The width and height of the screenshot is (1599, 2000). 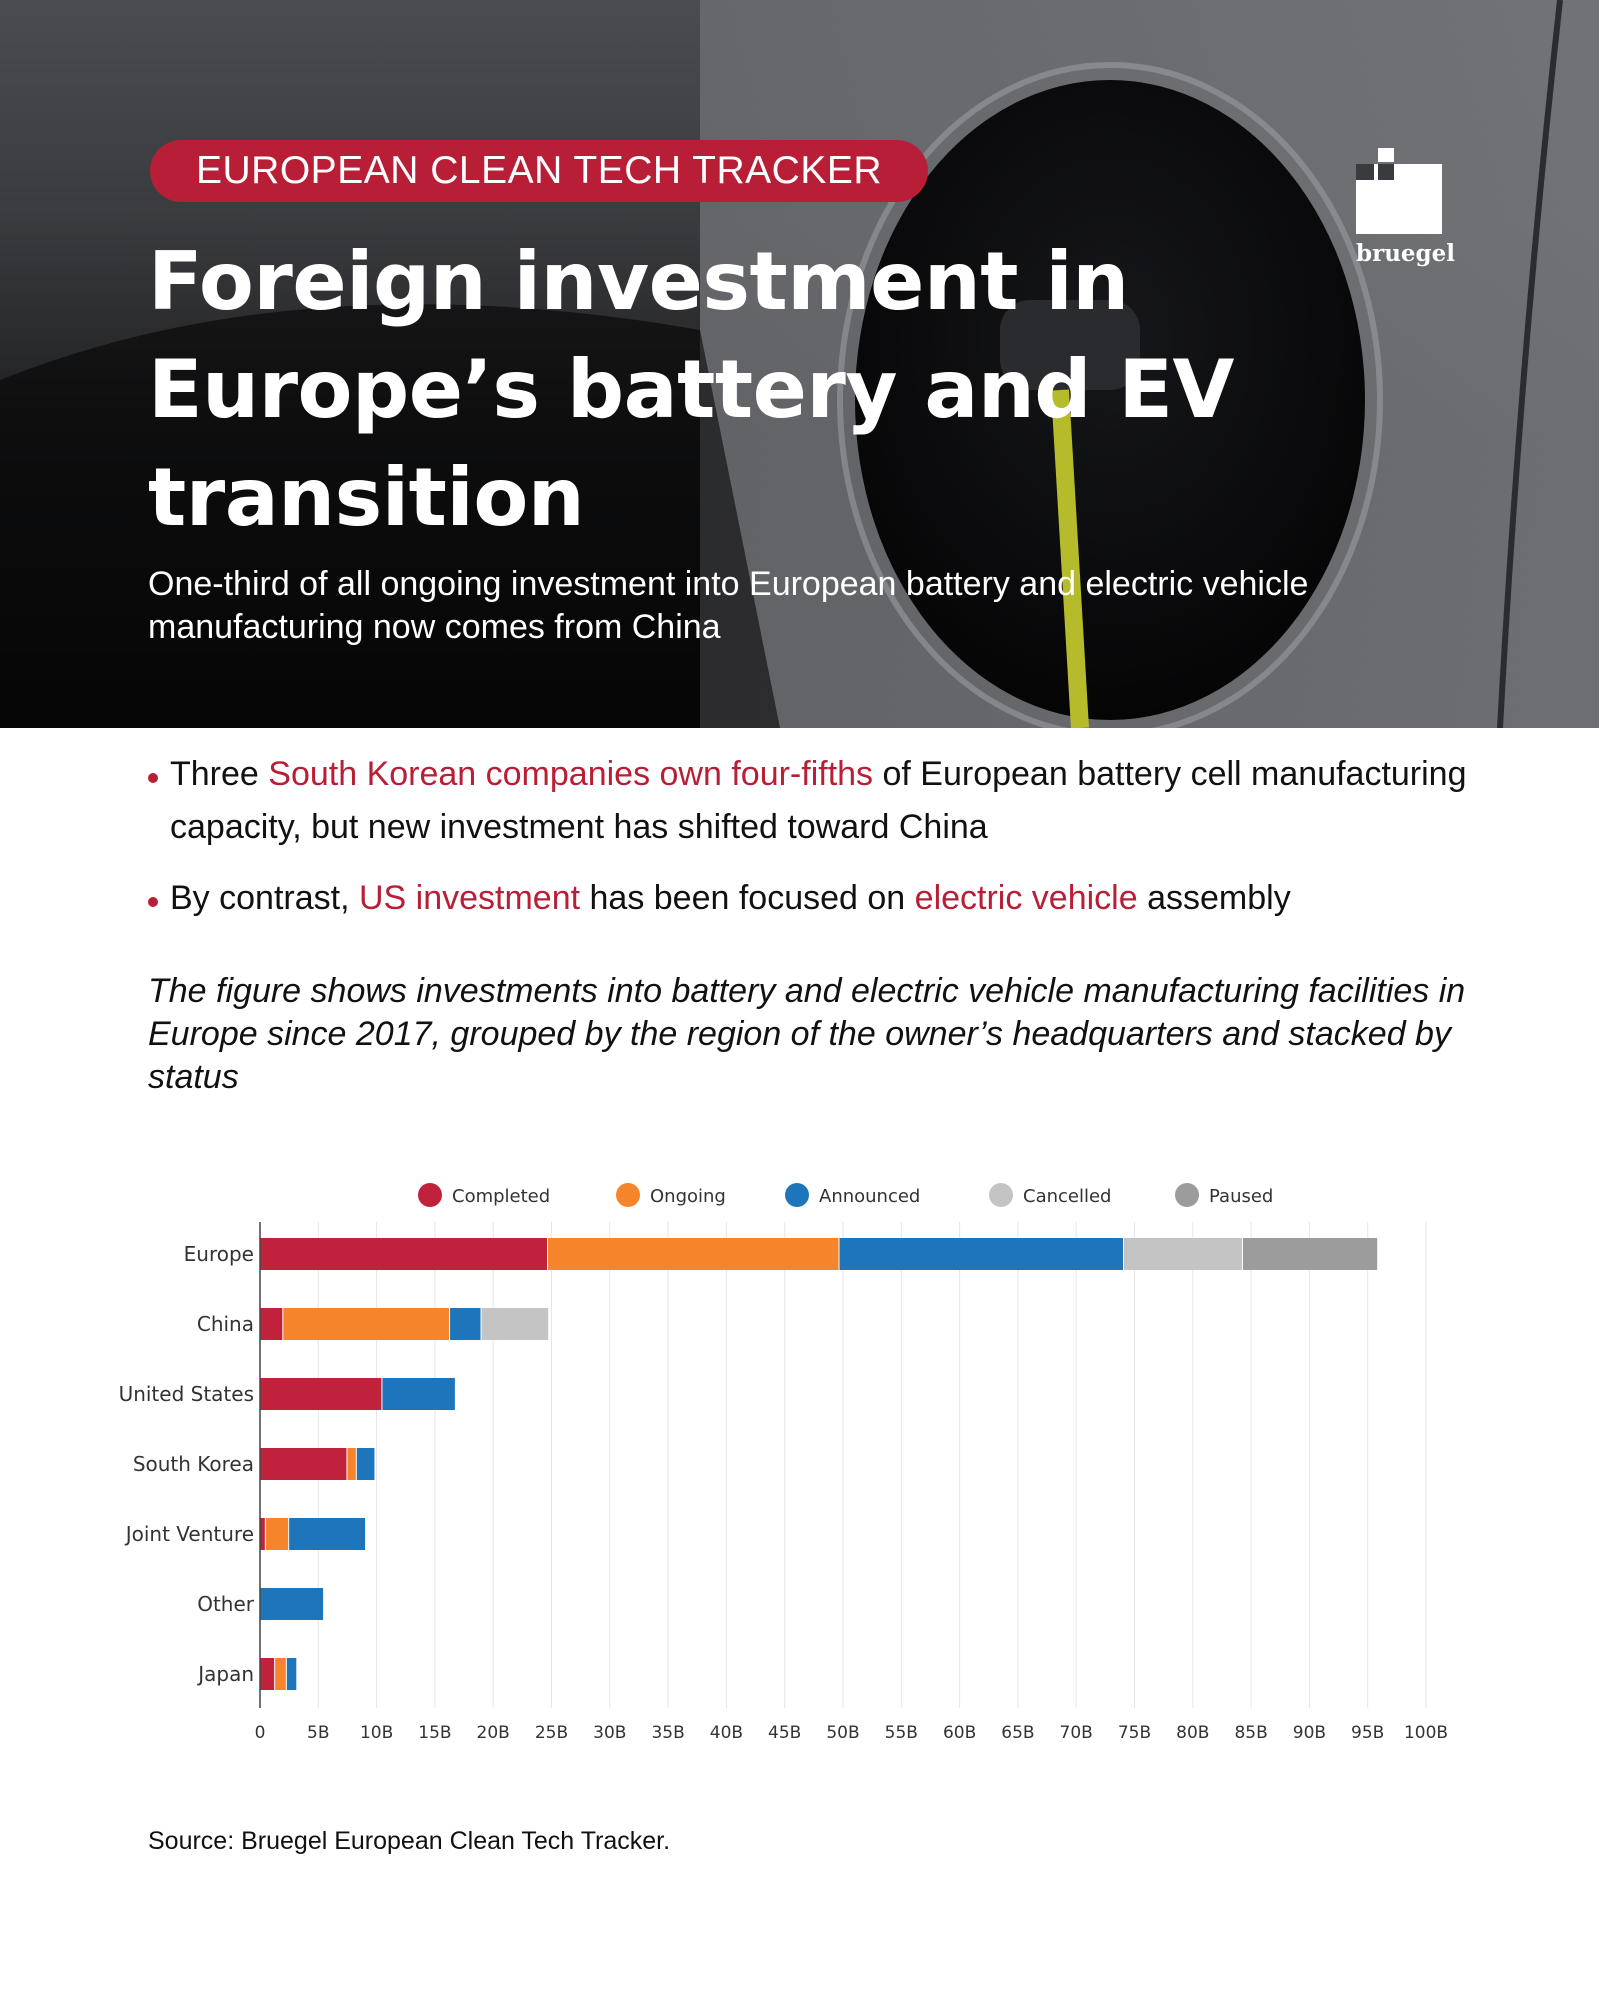 What do you see at coordinates (219, 774) in the screenshot?
I see `key-point-text: Three` at bounding box center [219, 774].